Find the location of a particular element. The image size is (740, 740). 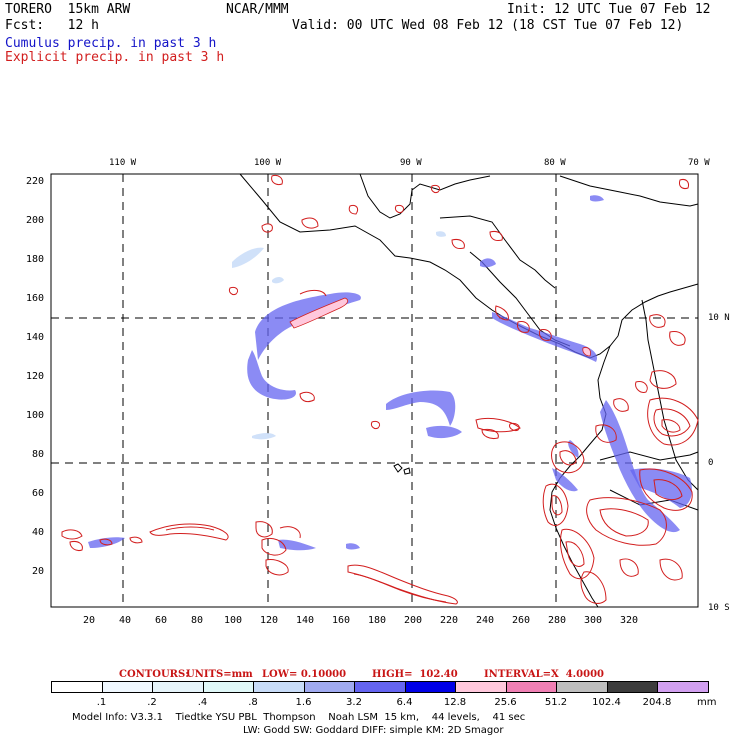

lon-label-110w: 110 W is located at coordinates (123, 163).